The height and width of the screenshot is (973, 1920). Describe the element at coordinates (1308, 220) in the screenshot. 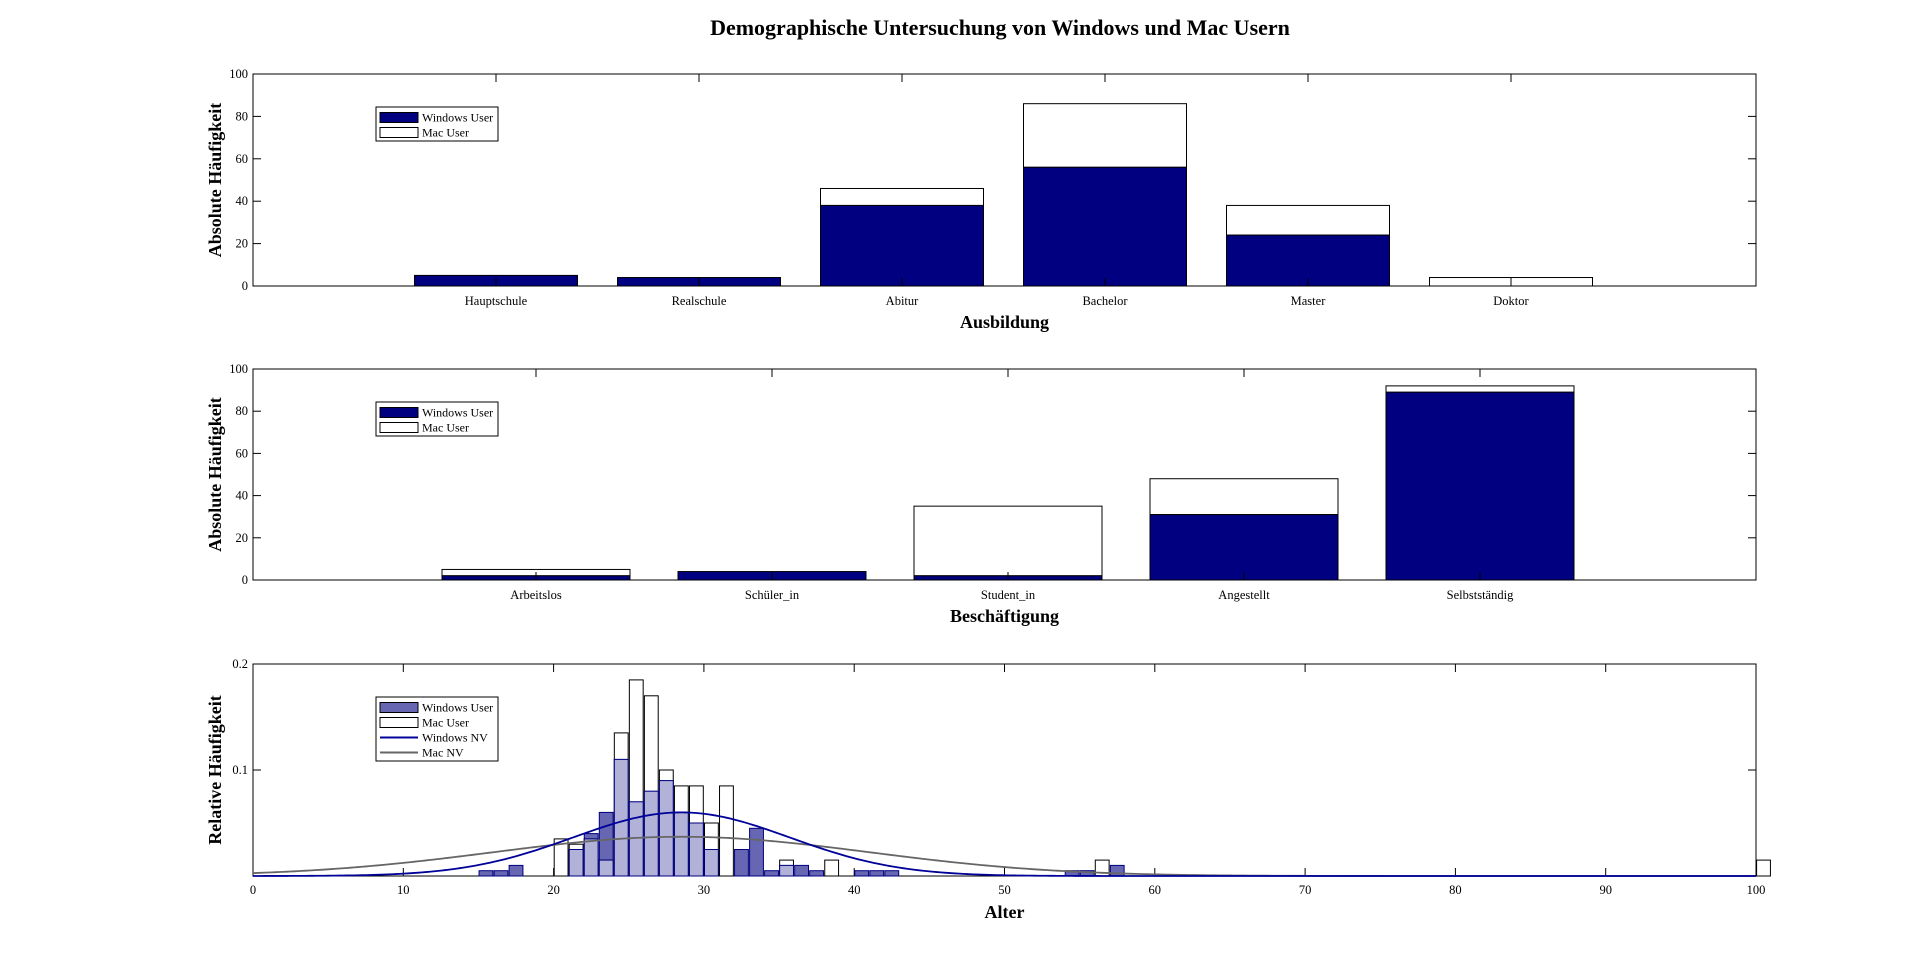

I see `bar-mac-master` at that location.